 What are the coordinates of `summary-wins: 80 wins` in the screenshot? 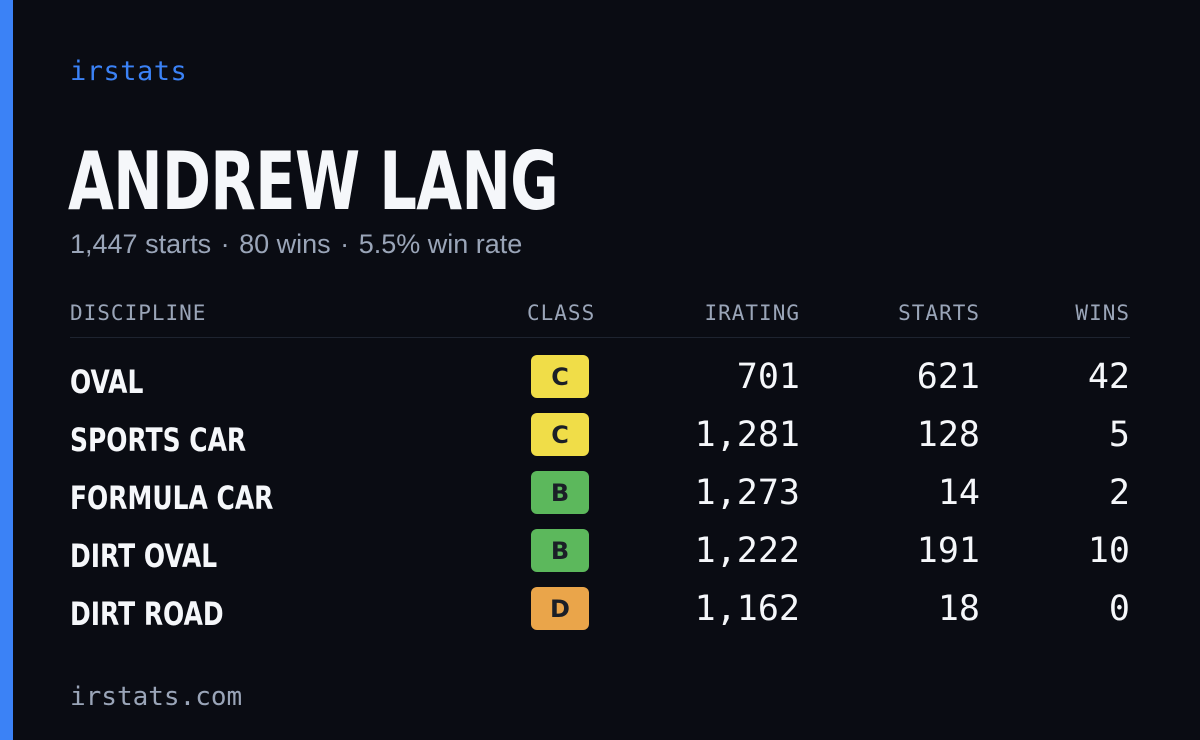 It's located at (285, 244).